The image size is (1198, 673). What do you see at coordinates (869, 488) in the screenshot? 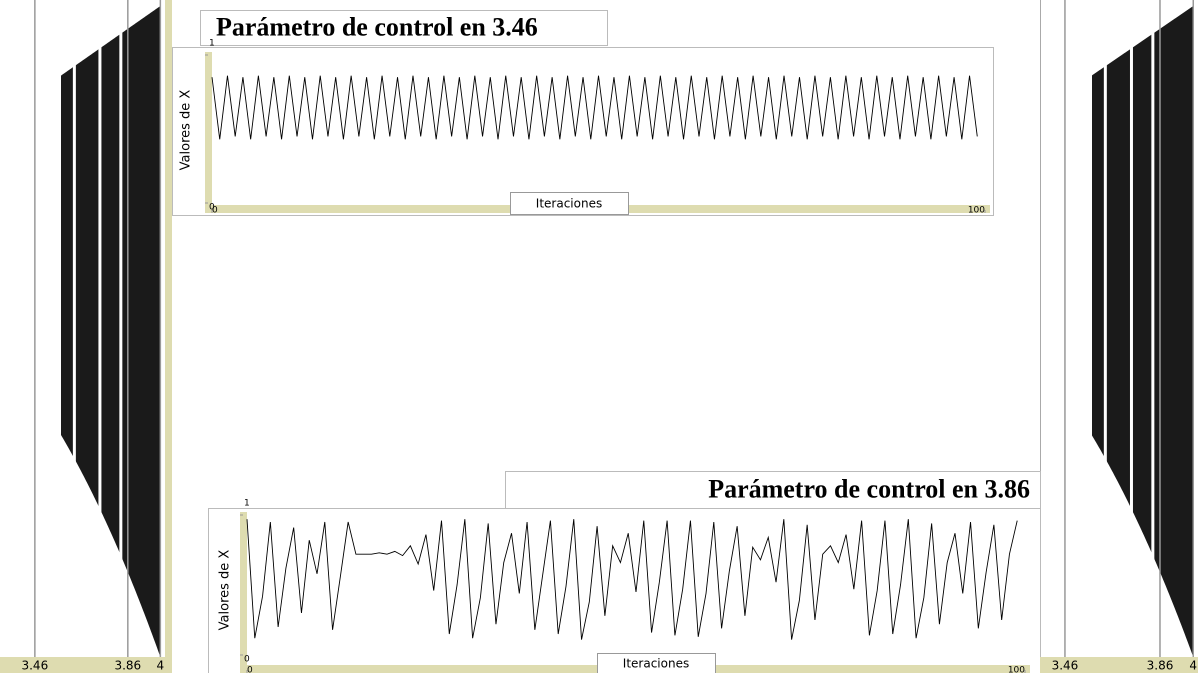
I see `plot-title: Parámetro de control en 3.86` at bounding box center [869, 488].